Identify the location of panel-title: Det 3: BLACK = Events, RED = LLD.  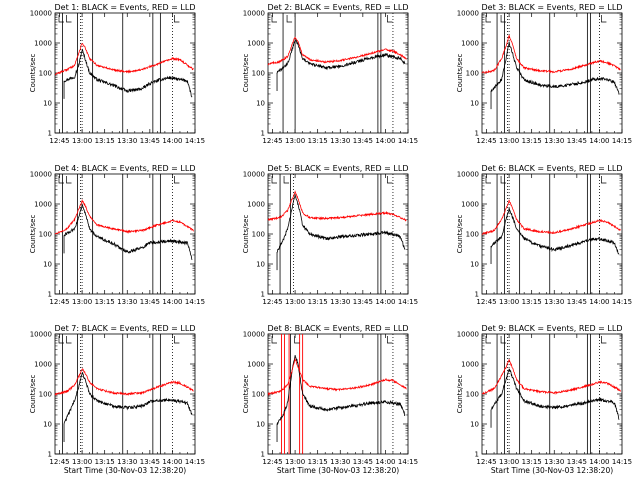
(552, 7).